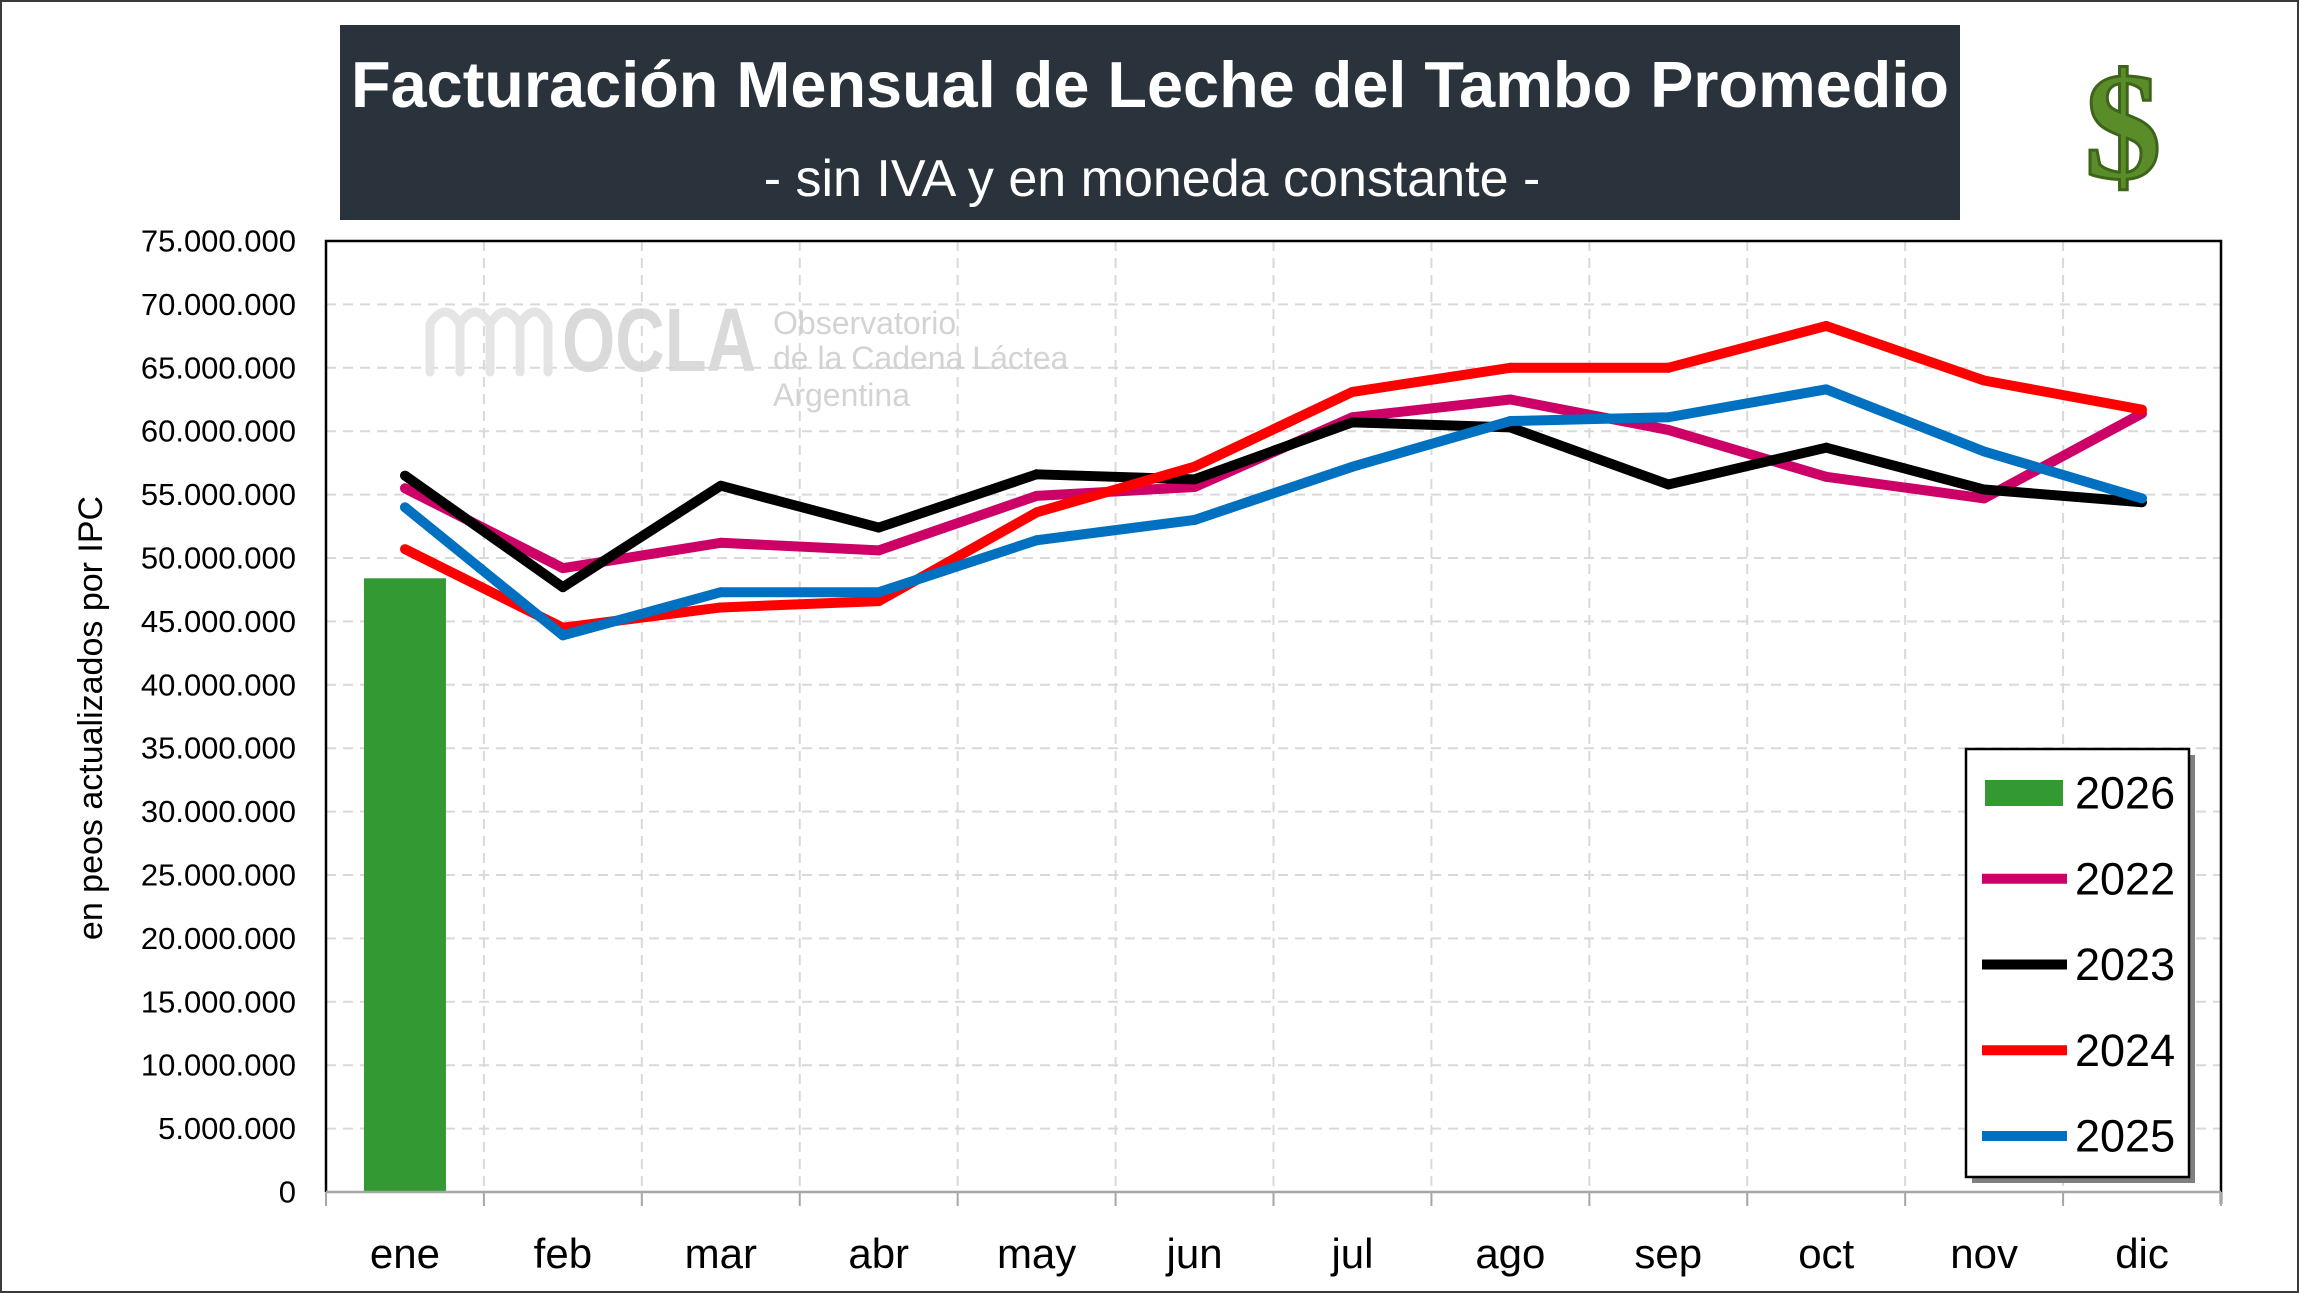  Describe the element at coordinates (1352, 391) in the screenshot. I see `point-2024-jul` at that location.